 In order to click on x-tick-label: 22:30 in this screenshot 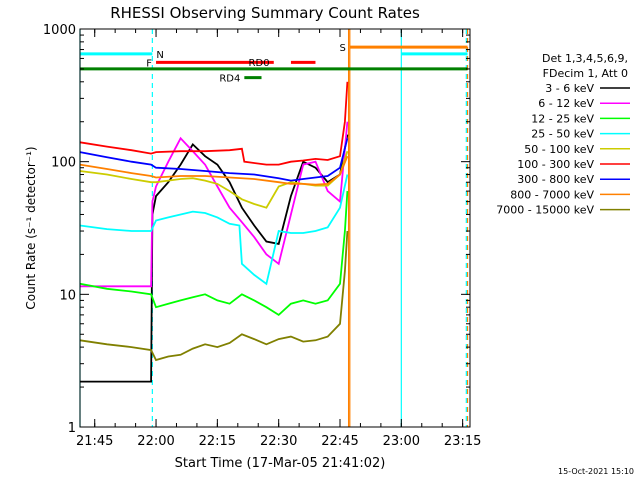, I will do `click(278, 441)`.